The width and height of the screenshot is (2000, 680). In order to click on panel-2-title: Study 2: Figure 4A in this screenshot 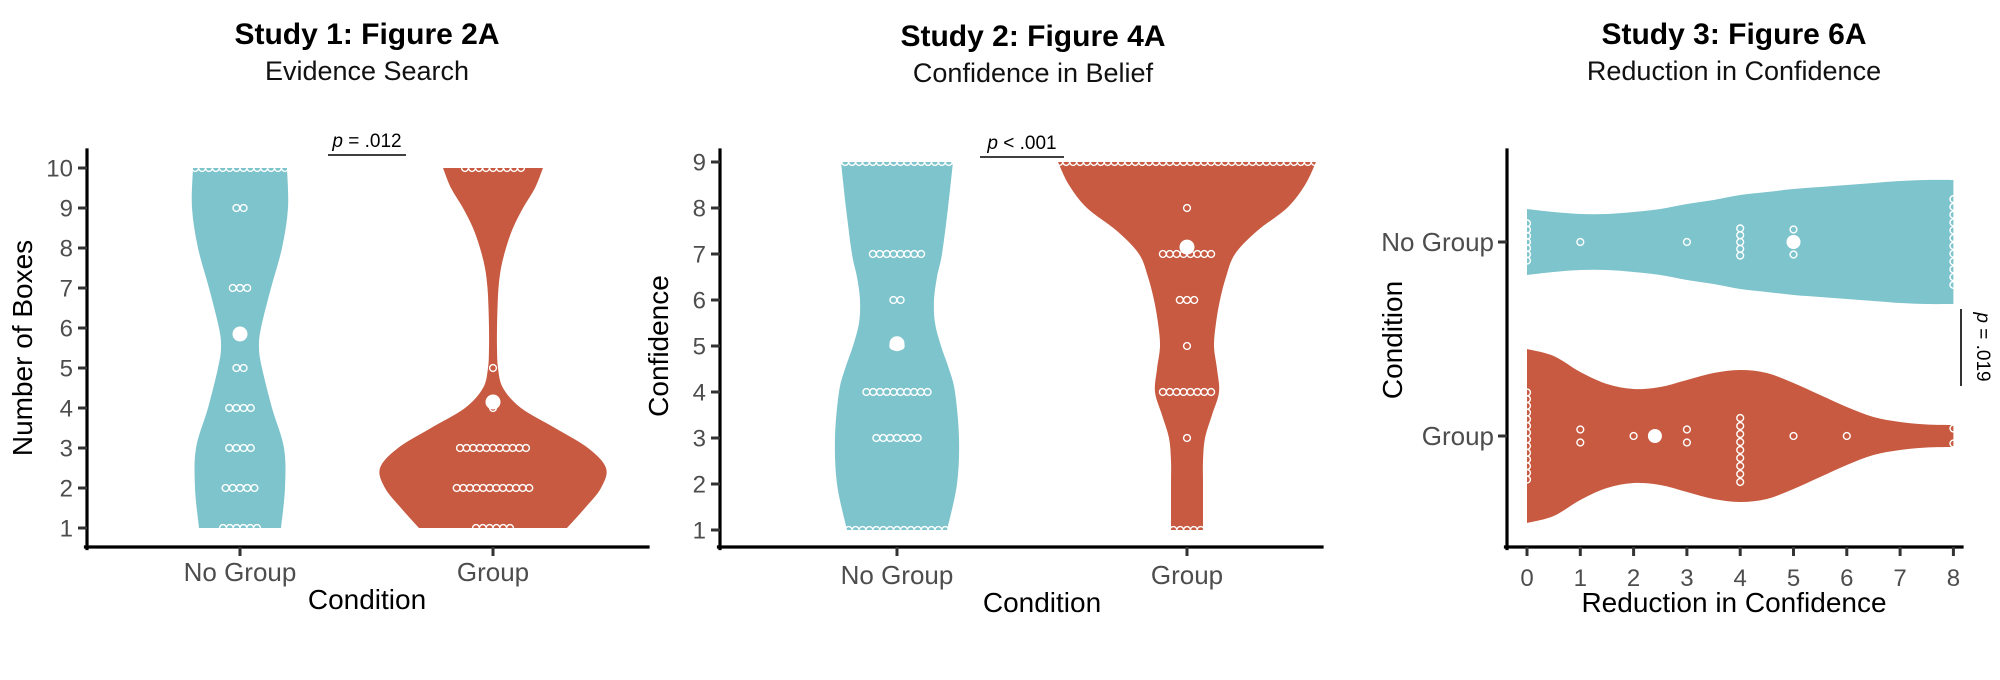, I will do `click(1032, 36)`.